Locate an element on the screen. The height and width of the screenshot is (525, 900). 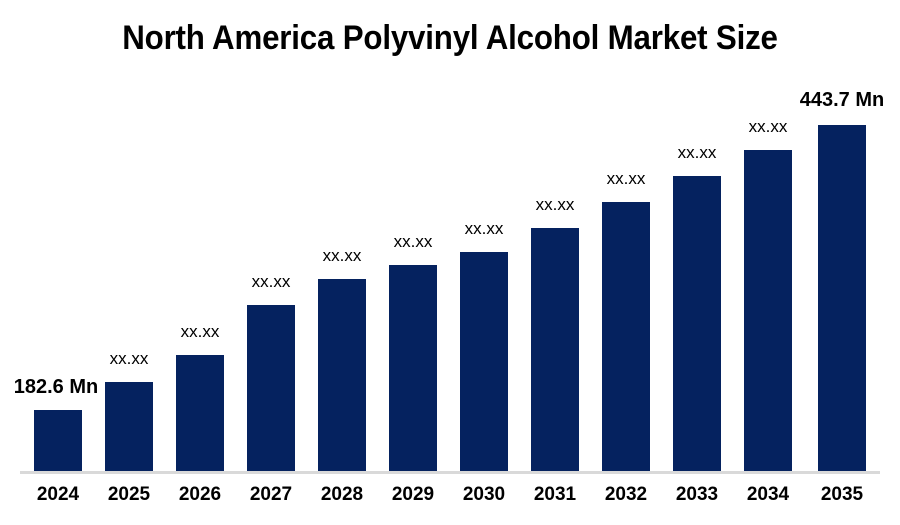
value-label-2026: xx.xx is located at coordinates (200, 331).